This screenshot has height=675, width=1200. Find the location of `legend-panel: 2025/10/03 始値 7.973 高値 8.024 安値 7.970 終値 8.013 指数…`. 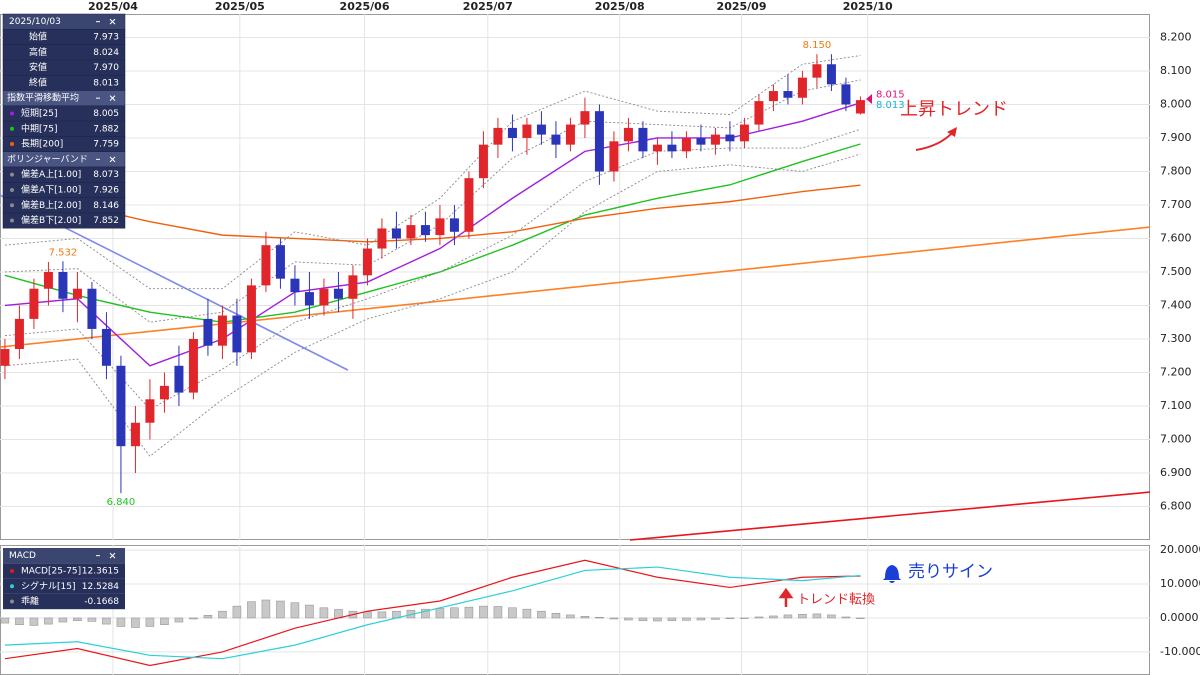

legend-panel: 2025/10/03 始値 7.973 高値 8.024 安値 7.970 終値 8.013 指数… is located at coordinates (64, 121).